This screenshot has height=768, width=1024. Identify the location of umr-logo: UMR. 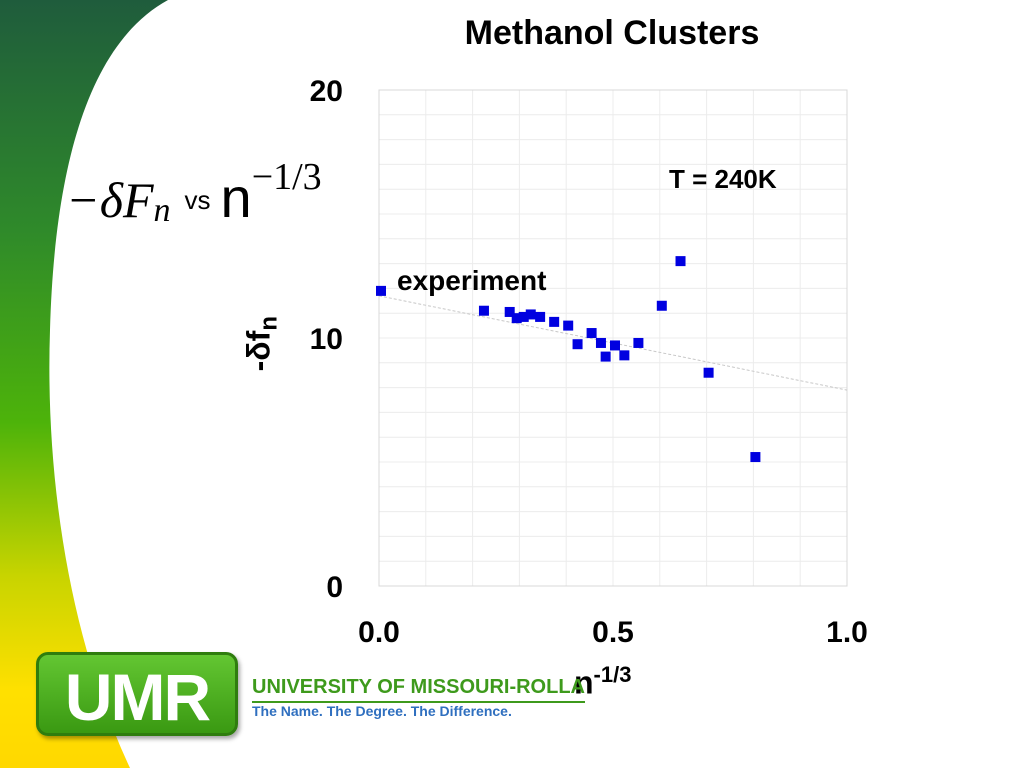
(137, 694).